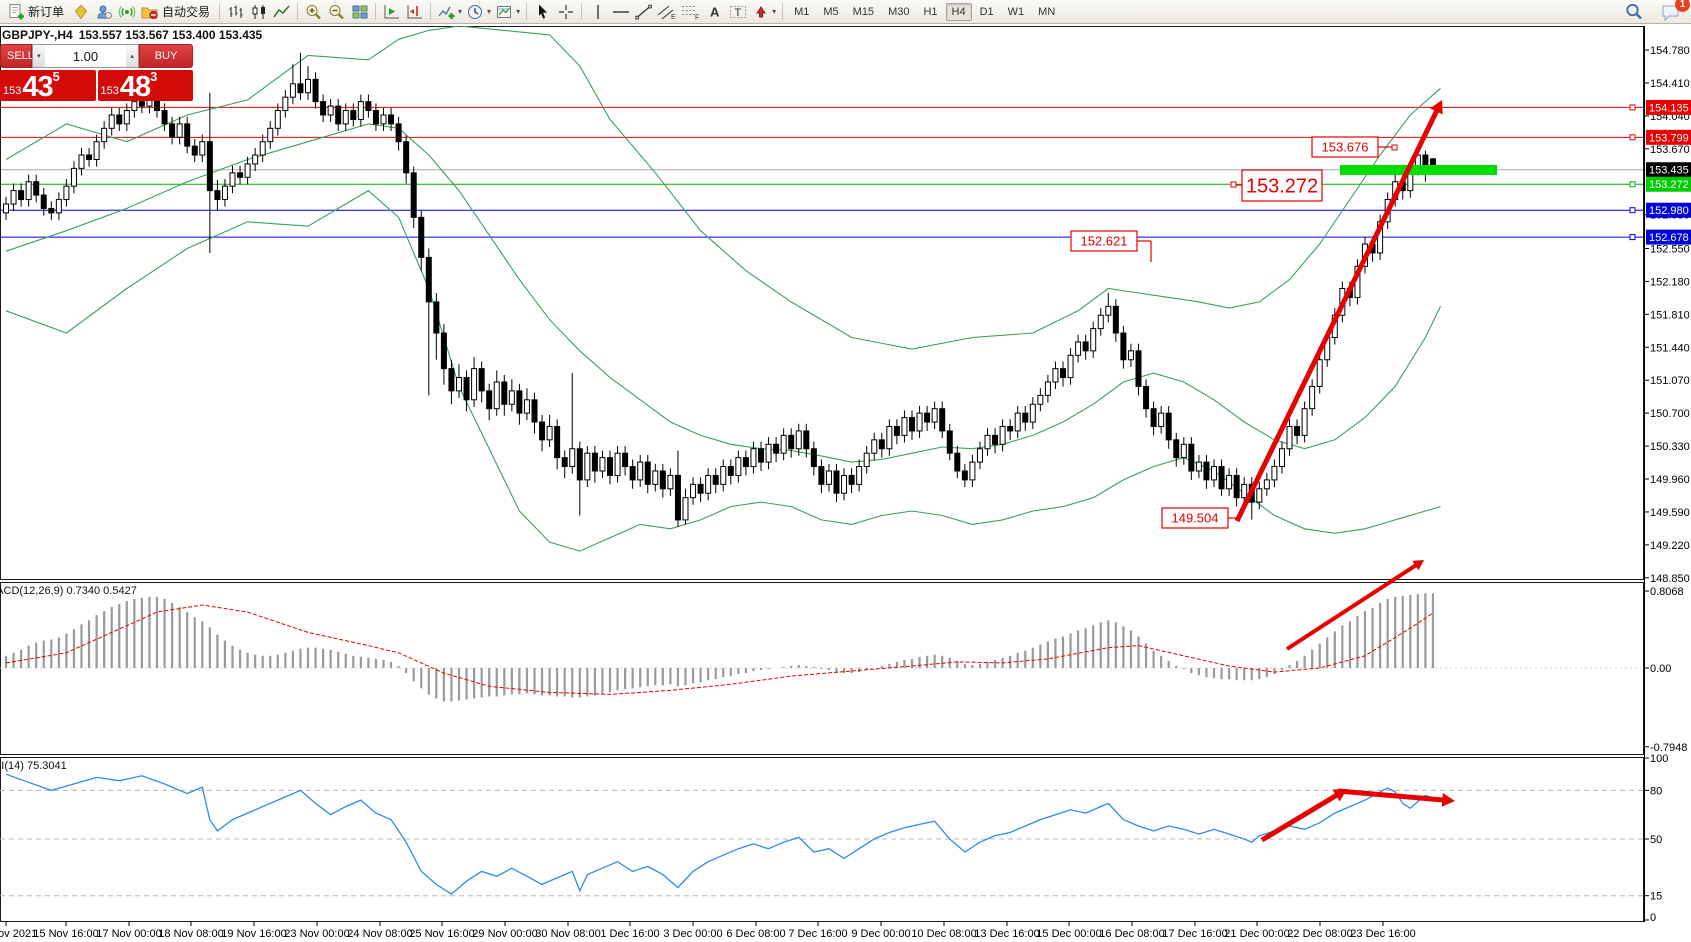 The image size is (1691, 942). What do you see at coordinates (85, 56) in the screenshot?
I see `volume-input` at bounding box center [85, 56].